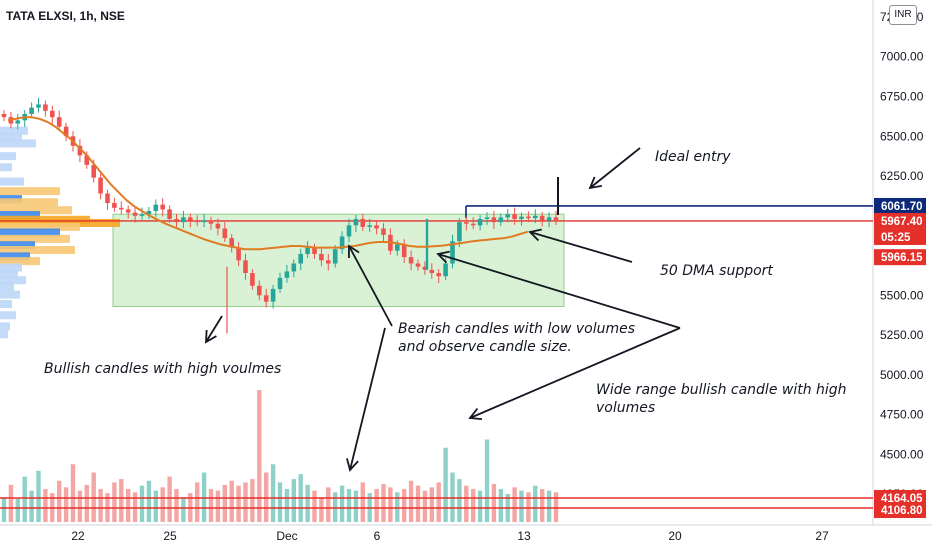  What do you see at coordinates (162, 369) in the screenshot?
I see `bullish-volume-label: Bullish candles with high voulmes` at bounding box center [162, 369].